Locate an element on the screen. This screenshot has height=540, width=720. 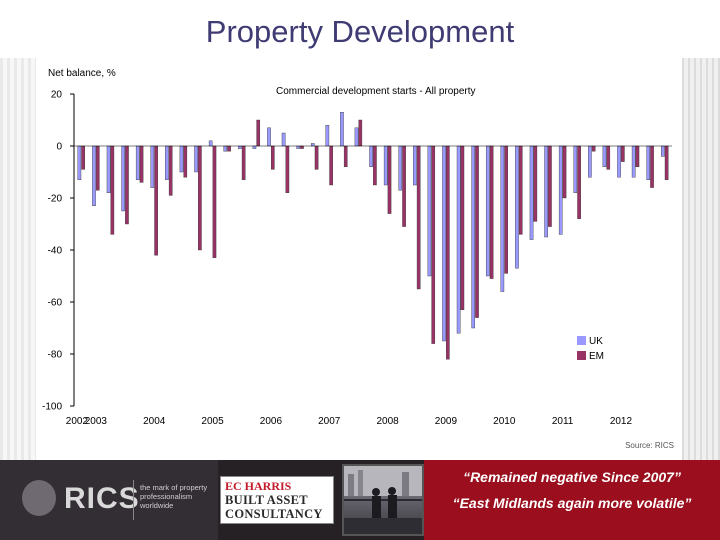
x-tick-label-8: 2010 is located at coordinates (504, 421).